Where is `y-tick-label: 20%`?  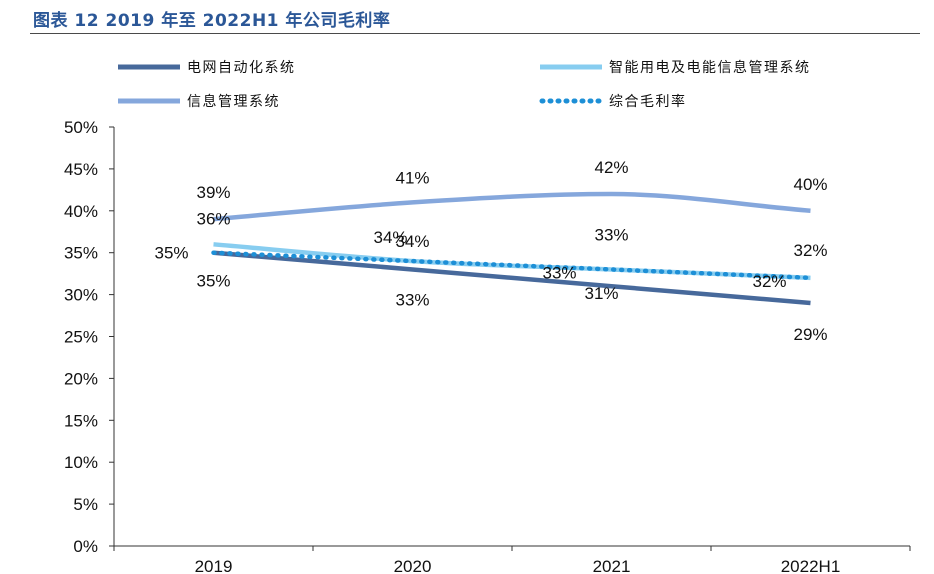
y-tick-label: 20% is located at coordinates (81, 378).